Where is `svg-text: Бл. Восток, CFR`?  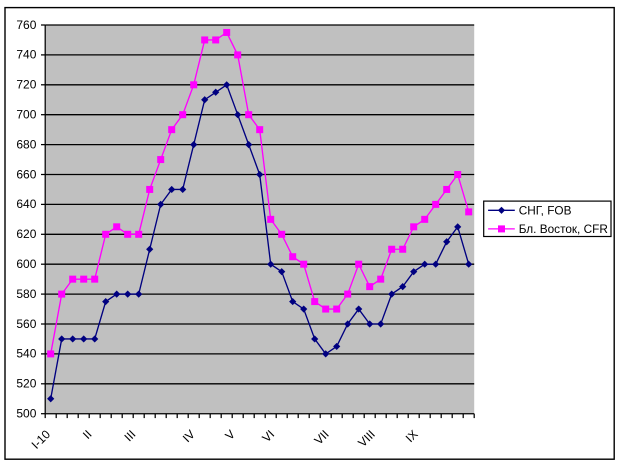 svg-text: Бл. Восток, CFR is located at coordinates (563, 229).